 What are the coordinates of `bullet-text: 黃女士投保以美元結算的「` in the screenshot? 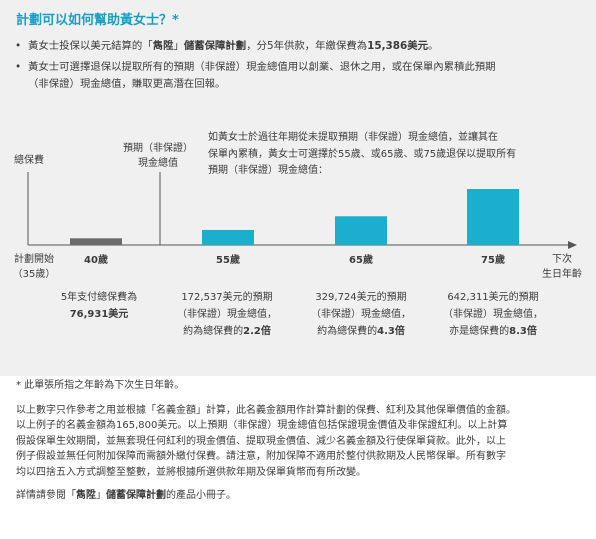 It's located at (90, 46).